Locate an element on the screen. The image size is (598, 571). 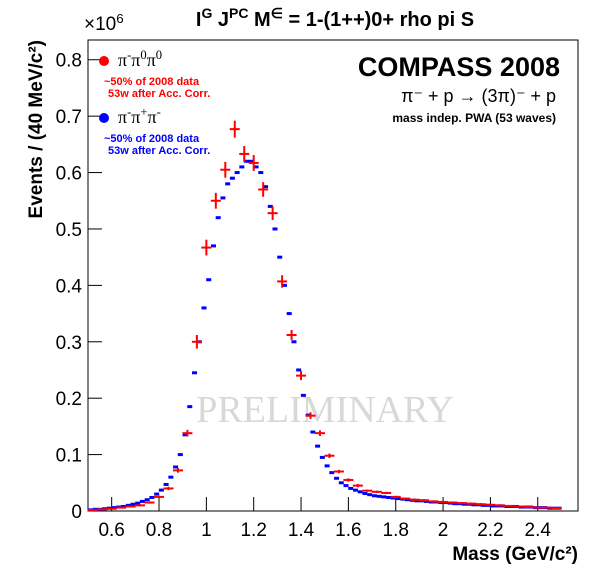
y-tick-label: 0.2 is located at coordinates (69, 399).